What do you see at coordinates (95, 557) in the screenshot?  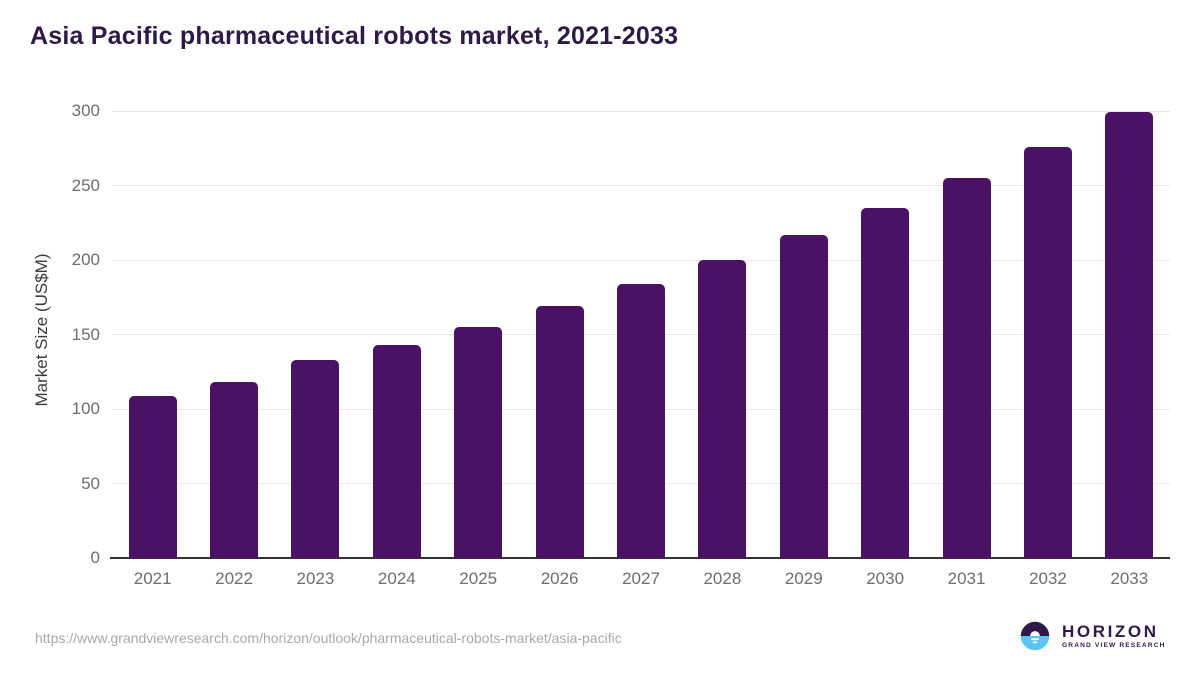 I see `y-tick-label-0: 0` at bounding box center [95, 557].